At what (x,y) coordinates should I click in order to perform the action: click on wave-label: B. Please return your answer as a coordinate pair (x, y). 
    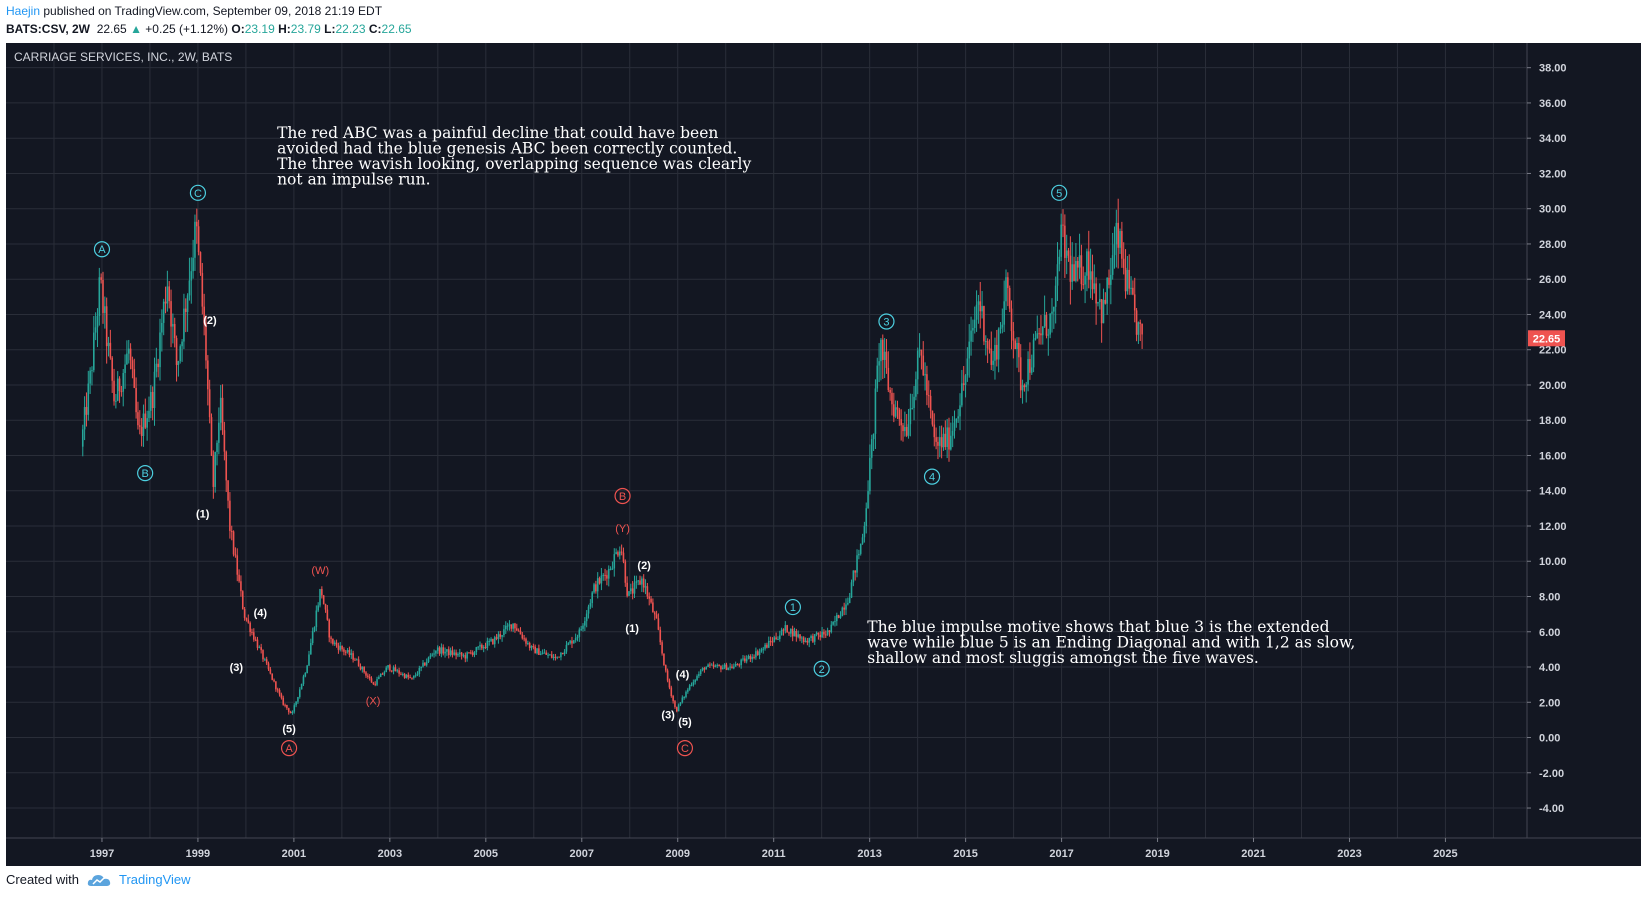
    Looking at the image, I should click on (144, 474).